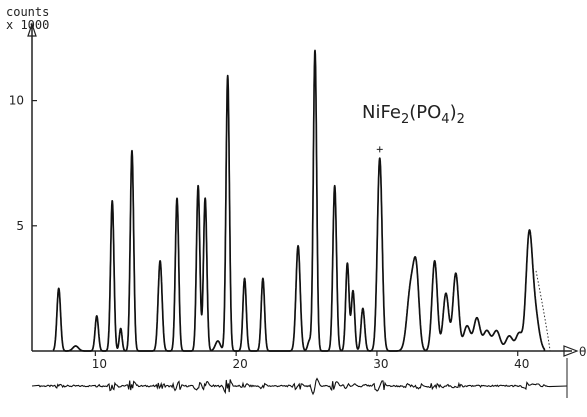 Image resolution: width=587 pixels, height=417 pixels. I want to click on y-tick-label: 5, so click(20, 226).